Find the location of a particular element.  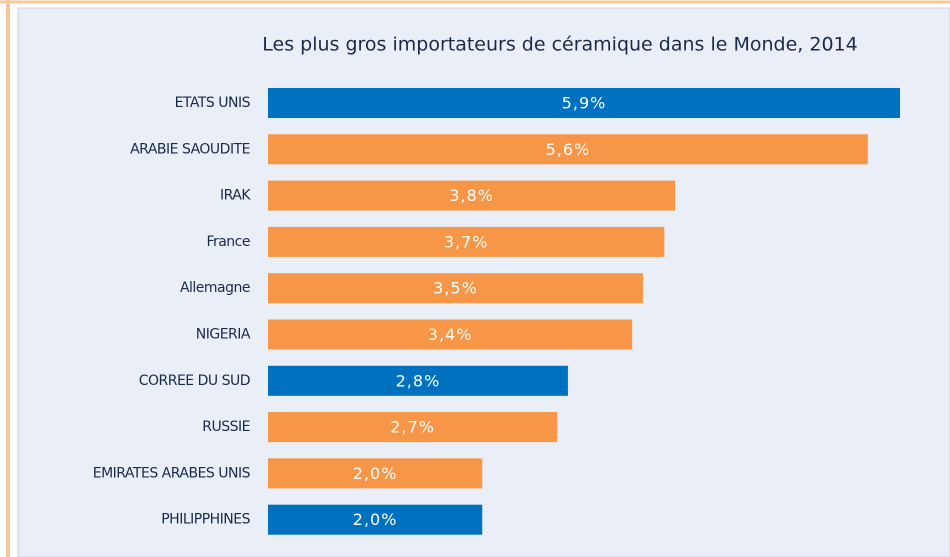

data-label: 3,4% is located at coordinates (450, 334).